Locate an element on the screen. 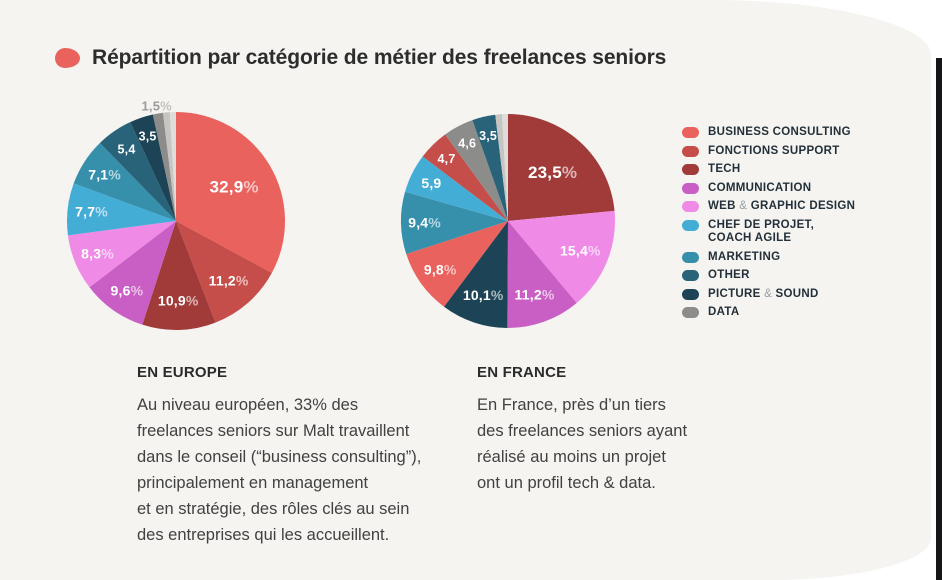  pie-slice-label: 15,4% is located at coordinates (580, 251).